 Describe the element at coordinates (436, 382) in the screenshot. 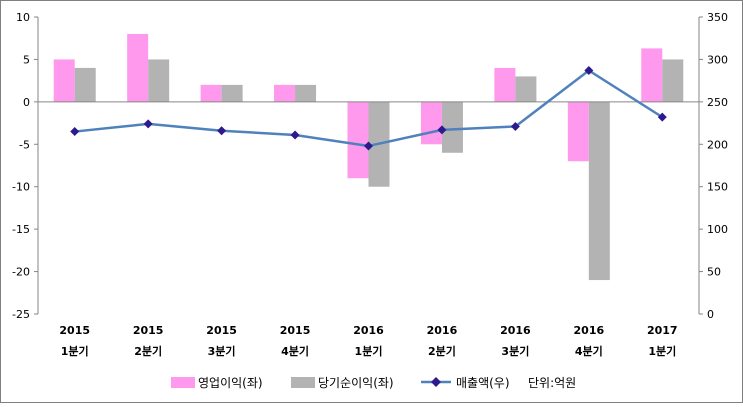

I see `legend-marker-revenue` at that location.